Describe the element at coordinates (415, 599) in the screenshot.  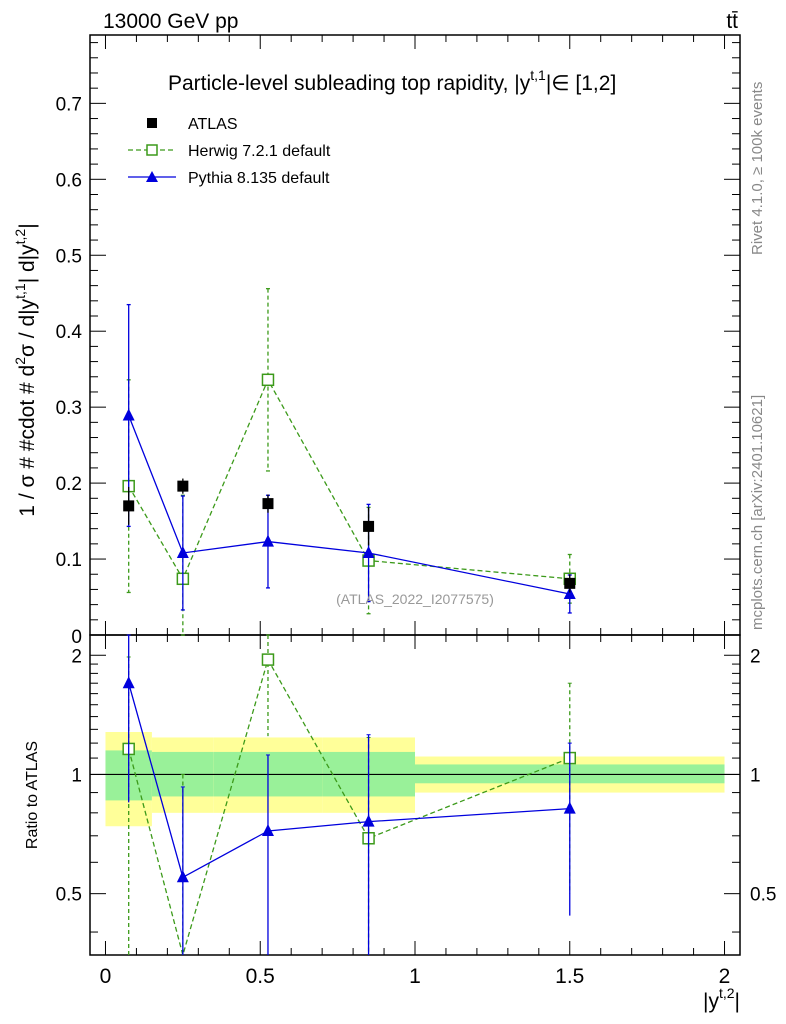
I see `watermark: (ATLAS_2022_I2077575)` at that location.